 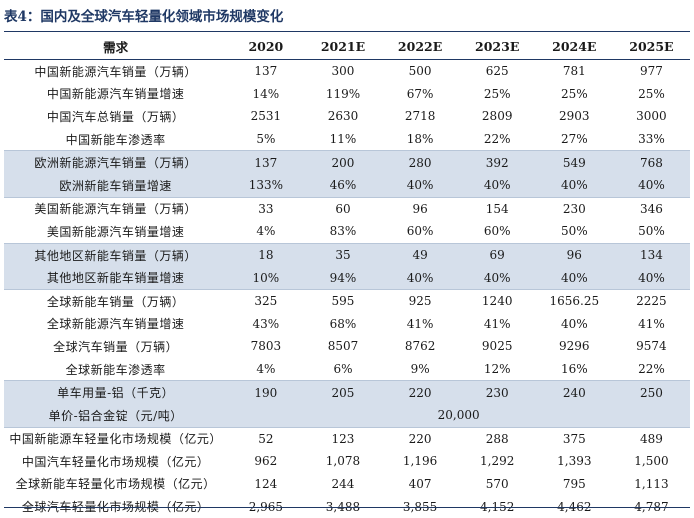 I want to click on value-cell: 123, so click(x=343, y=438).